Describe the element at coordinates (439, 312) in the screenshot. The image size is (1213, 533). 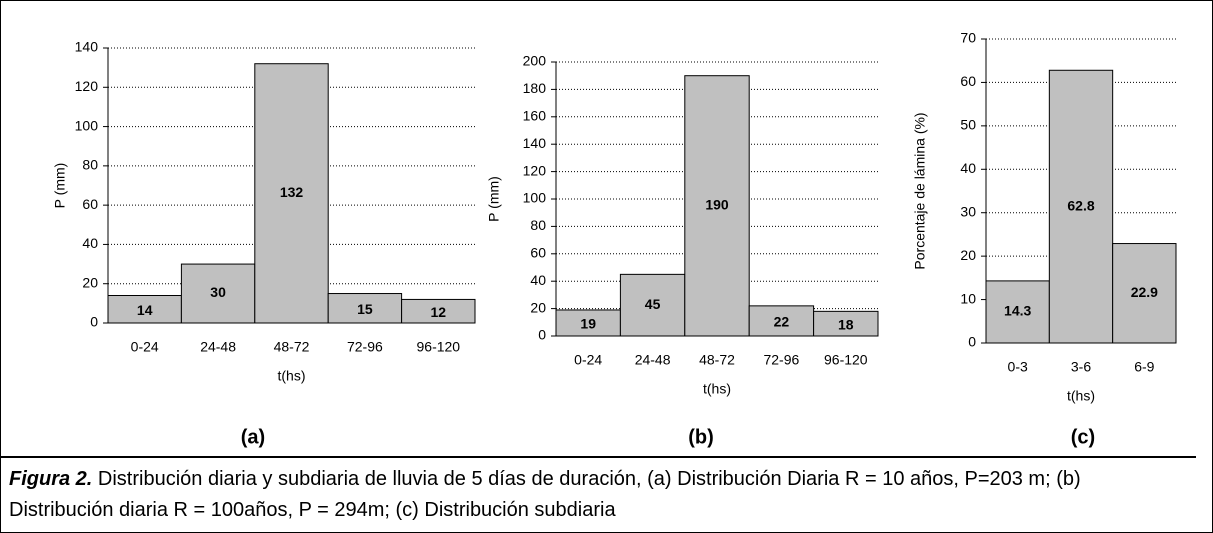
I see `data-label: 12` at that location.